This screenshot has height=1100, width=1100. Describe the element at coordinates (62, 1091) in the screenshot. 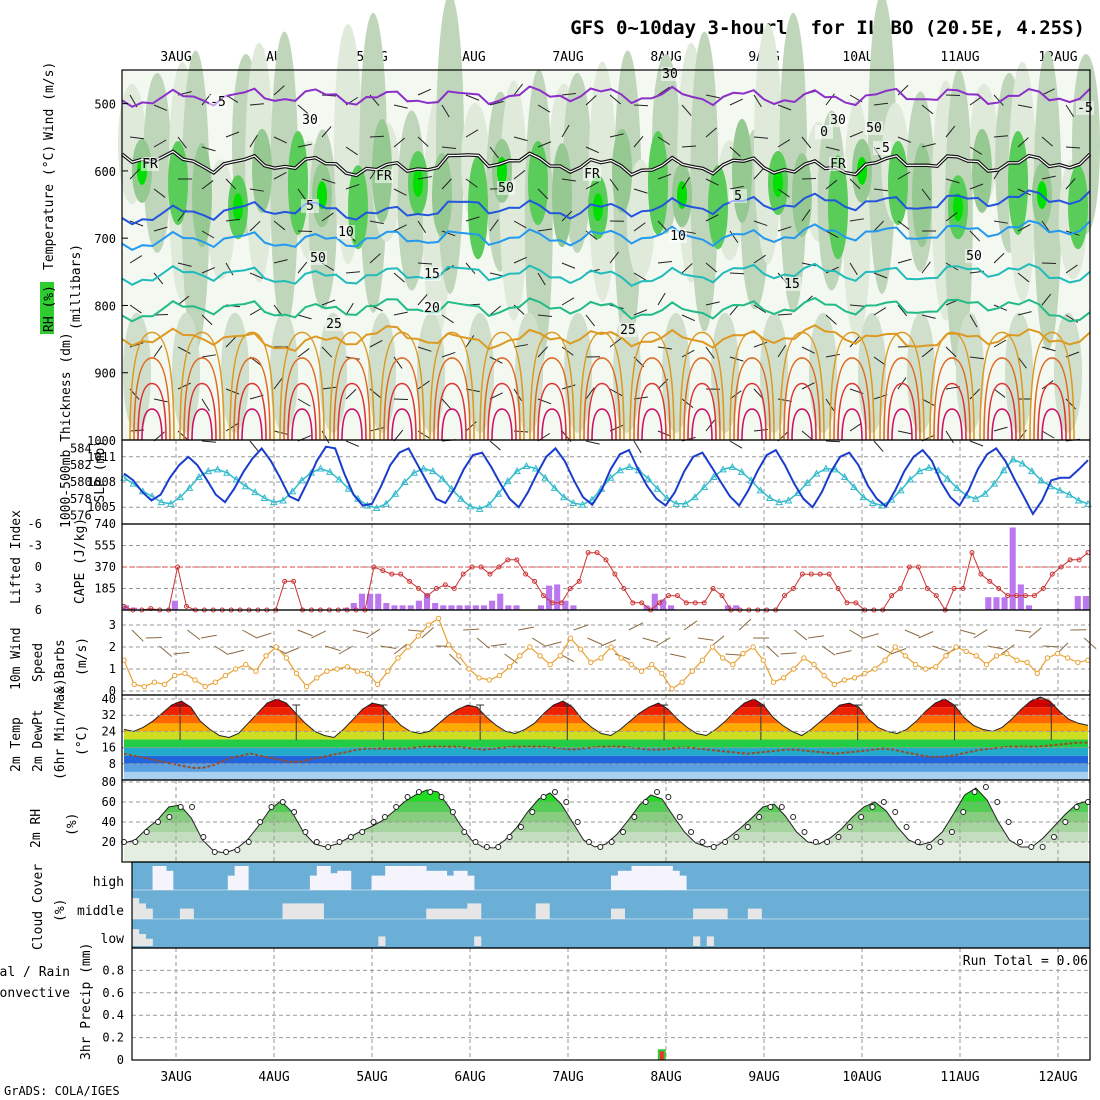

I see `footer-credit: GrADS: COLA/IGES` at that location.